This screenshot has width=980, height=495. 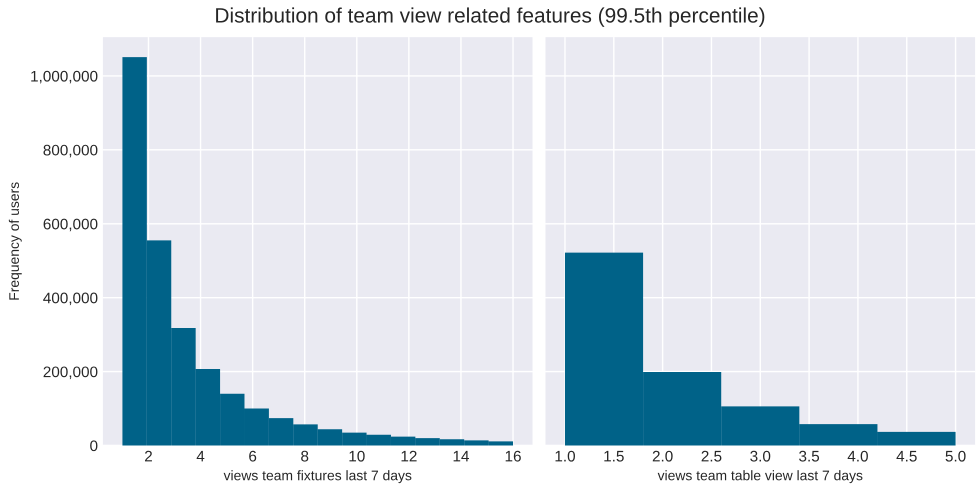 I want to click on y-tick-label: 800,000, so click(x=70, y=151).